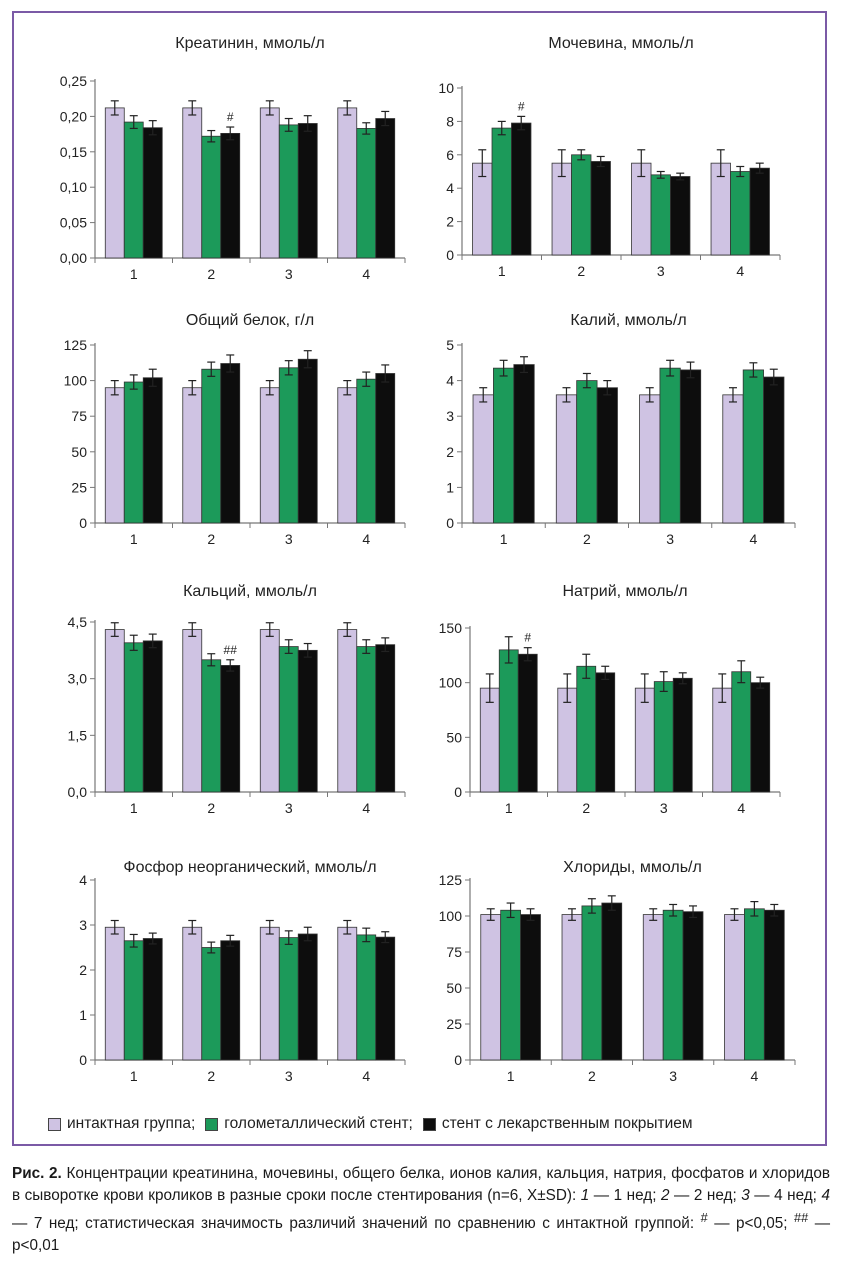  I want to click on legend-swatch-bare-metal, so click(212, 1124).